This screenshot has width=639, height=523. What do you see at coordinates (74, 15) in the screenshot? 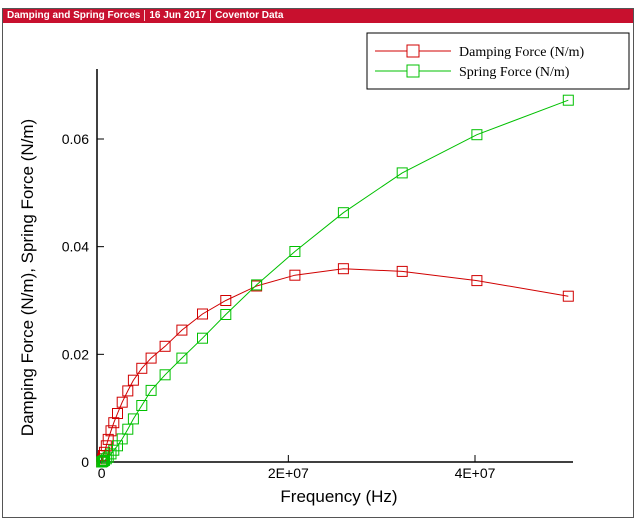
I see `header-title: Damping and Spring Forces` at bounding box center [74, 15].